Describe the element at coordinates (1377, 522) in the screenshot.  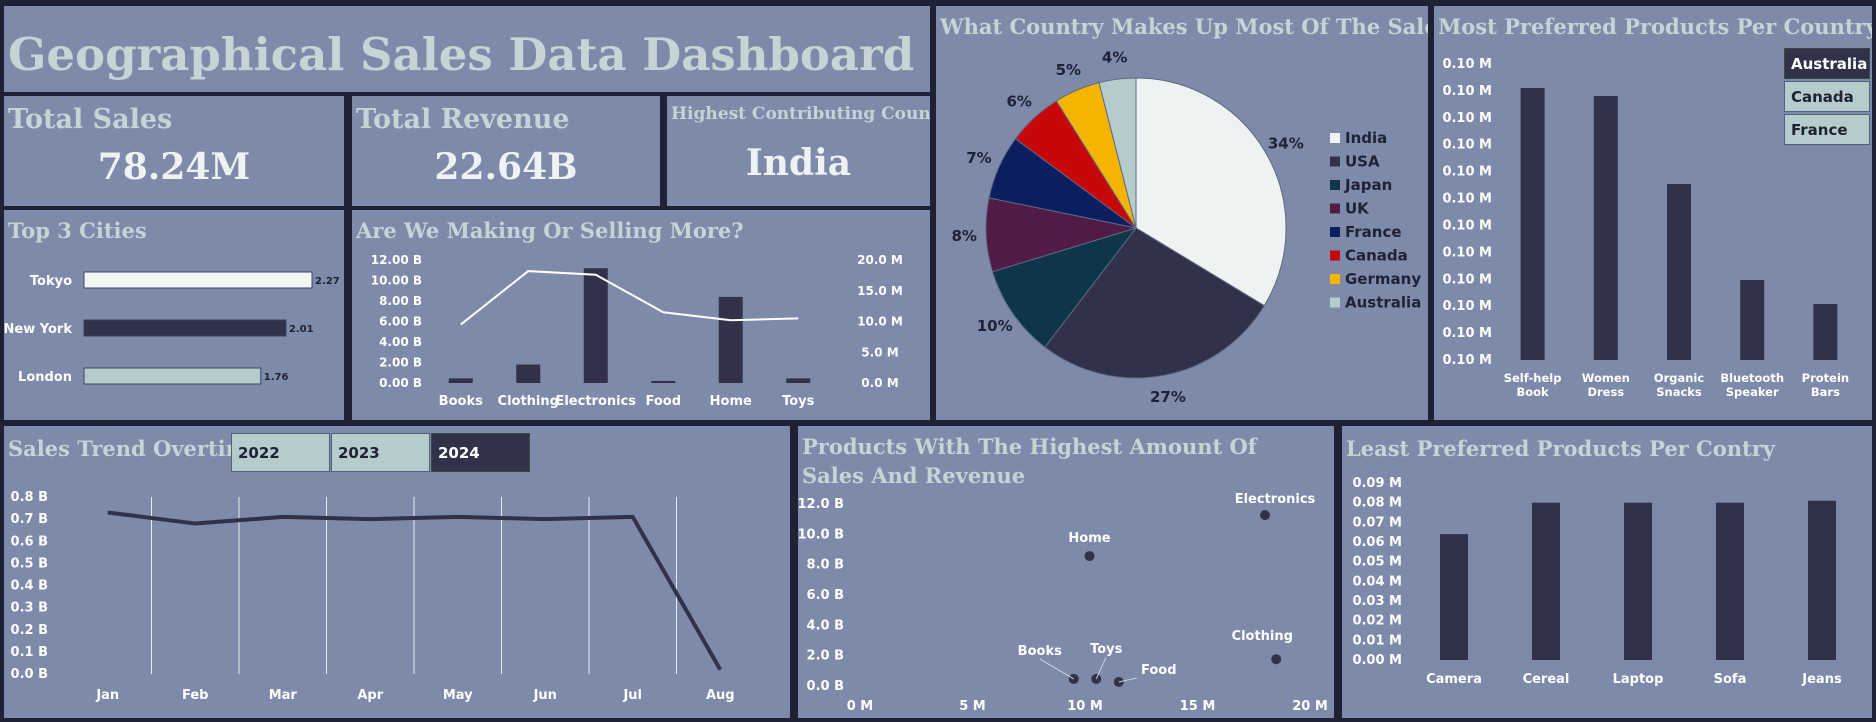
I see `y-tick-label: 0.07 M` at that location.